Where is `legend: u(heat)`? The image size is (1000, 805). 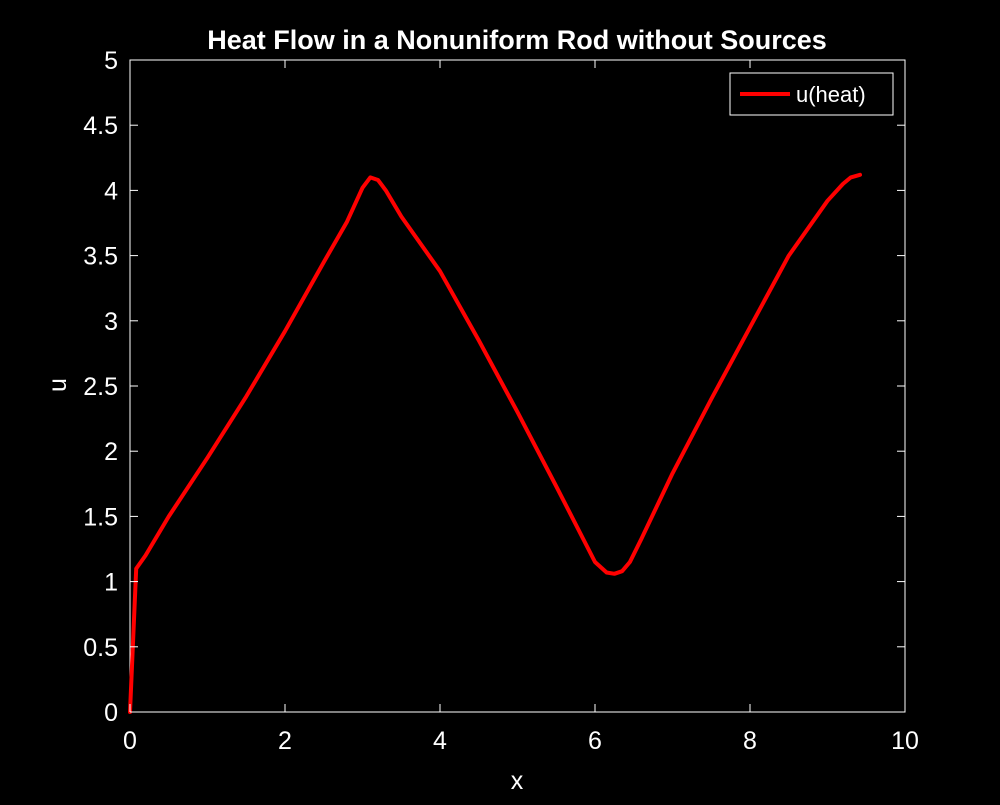 legend: u(heat) is located at coordinates (811, 94).